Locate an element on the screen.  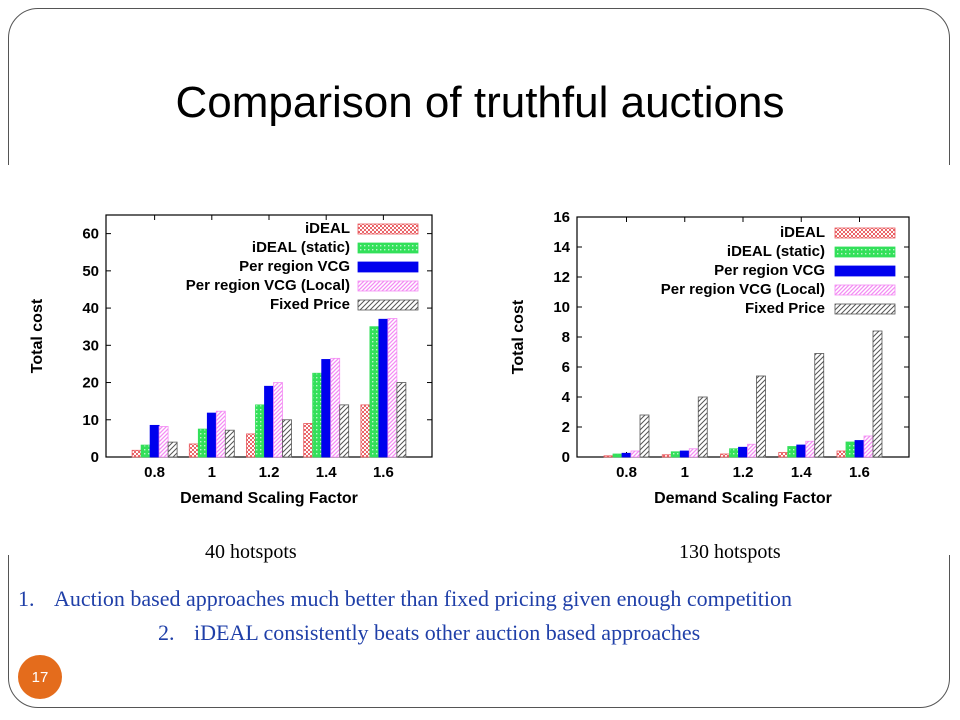
y-tick-label: 60 is located at coordinates (90, 234).